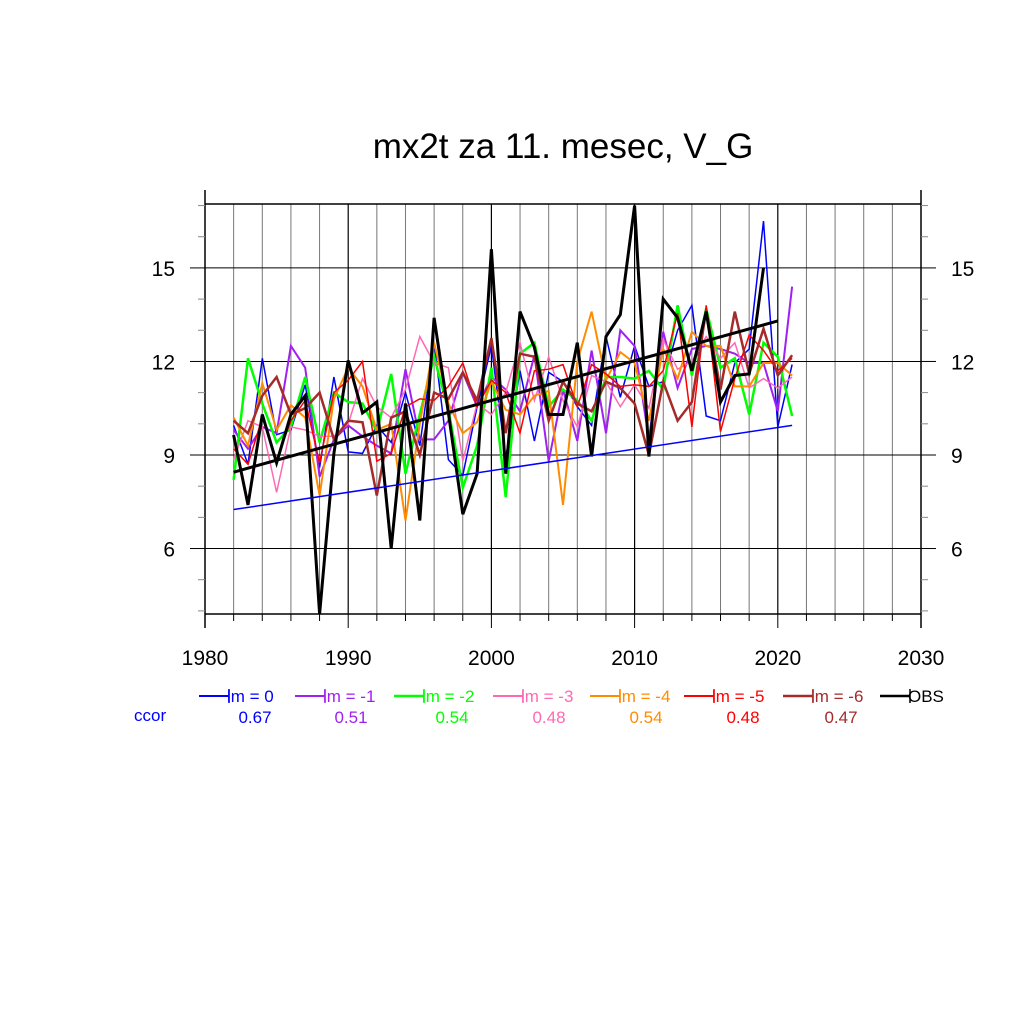 Image resolution: width=1024 pixels, height=1024 pixels. What do you see at coordinates (205, 658) in the screenshot?
I see `x-tick-label: 1980` at bounding box center [205, 658].